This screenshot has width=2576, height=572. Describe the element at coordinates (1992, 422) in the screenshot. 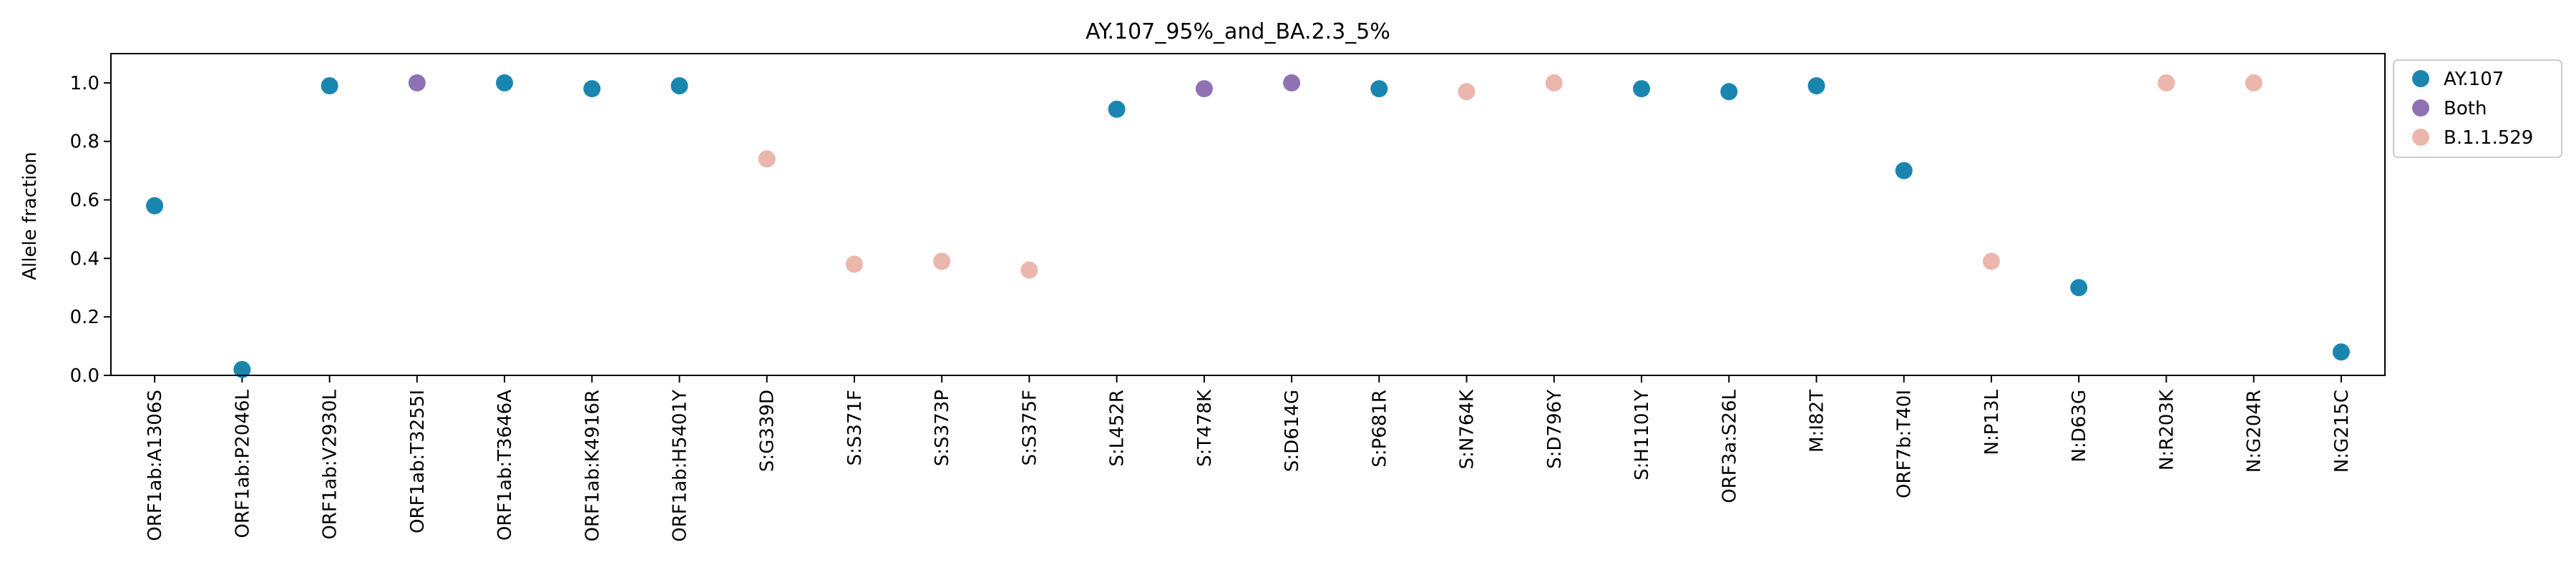

I see `x-tick-label: N:P13L` at that location.